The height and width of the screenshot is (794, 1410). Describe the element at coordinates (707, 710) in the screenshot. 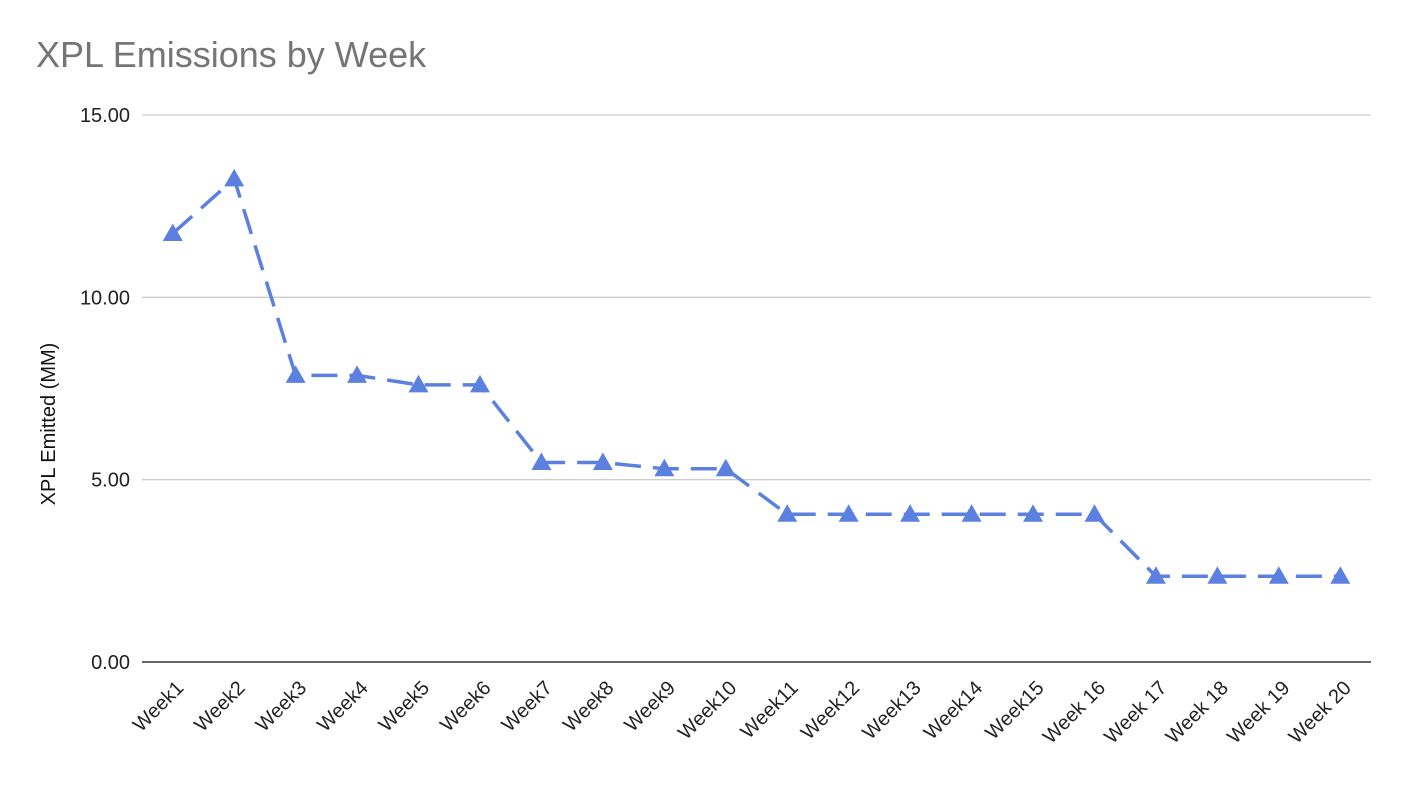

I see `x-tick-label: Week10` at that location.